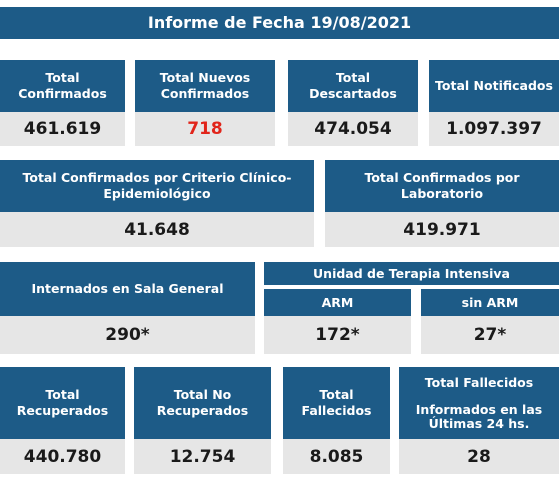 The height and width of the screenshot is (478, 559). Describe the element at coordinates (337, 335) in the screenshot. I see `arm-value: 172*` at that location.